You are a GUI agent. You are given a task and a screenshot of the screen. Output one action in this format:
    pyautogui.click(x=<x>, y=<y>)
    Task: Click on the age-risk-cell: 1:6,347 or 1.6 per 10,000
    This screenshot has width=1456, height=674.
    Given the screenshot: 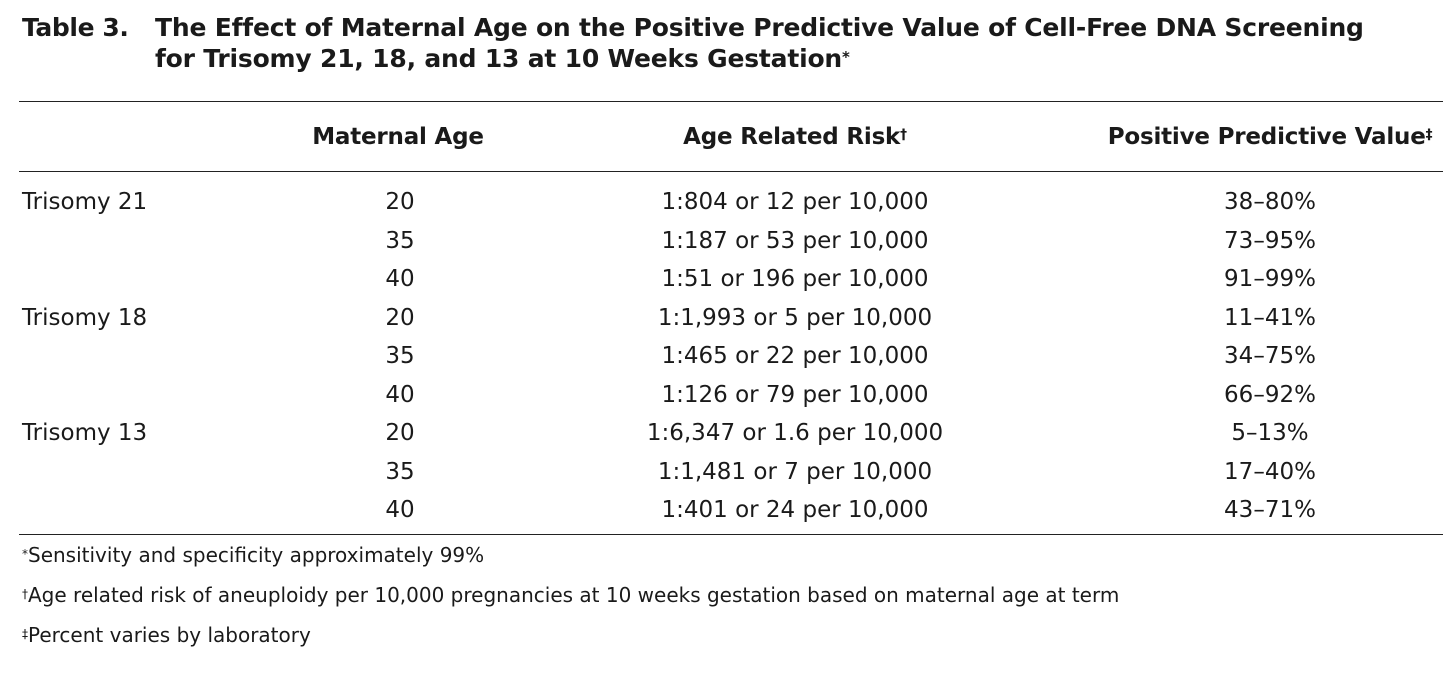 What is the action you would take?
    pyautogui.click(x=795, y=433)
    